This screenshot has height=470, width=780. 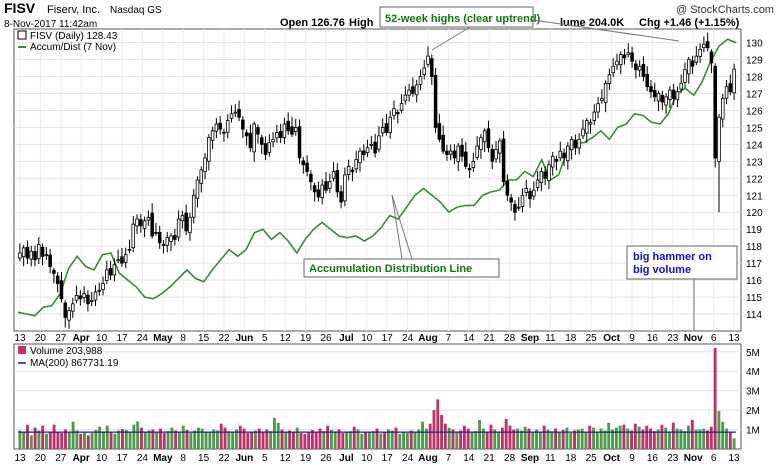 What do you see at coordinates (361, 23) in the screenshot?
I see `high-label: High` at bounding box center [361, 23].